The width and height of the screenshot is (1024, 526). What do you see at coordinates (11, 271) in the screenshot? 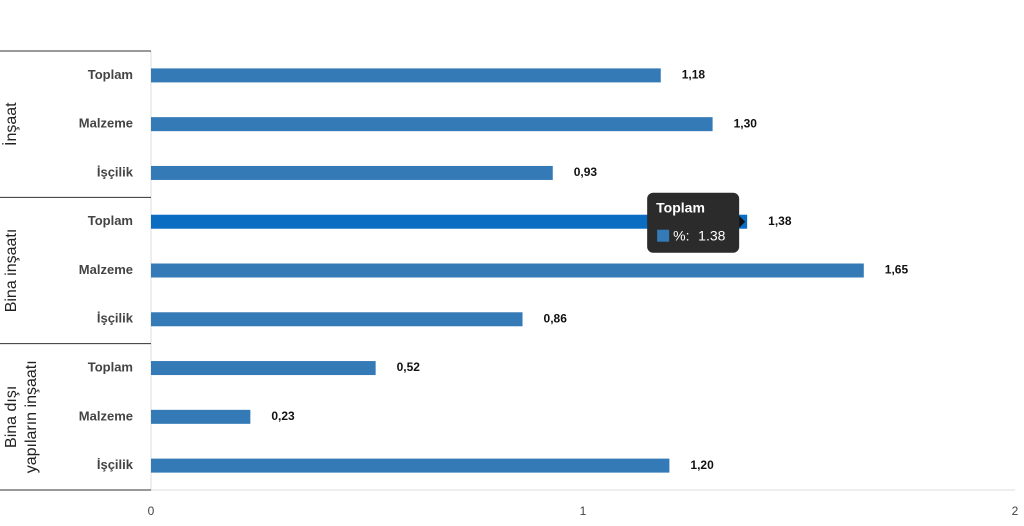
I see `group-label: Bina inşaatı` at bounding box center [11, 271].